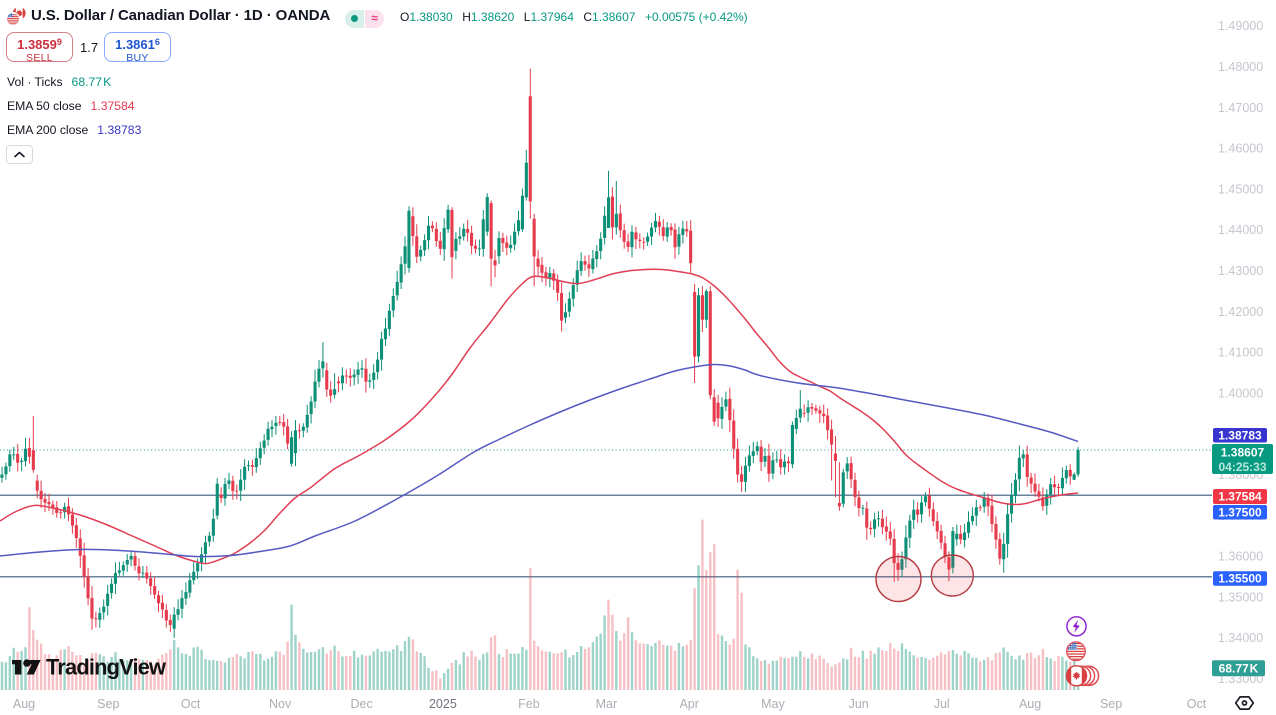  What do you see at coordinates (773, 704) in the screenshot?
I see `svg-text: May` at bounding box center [773, 704].